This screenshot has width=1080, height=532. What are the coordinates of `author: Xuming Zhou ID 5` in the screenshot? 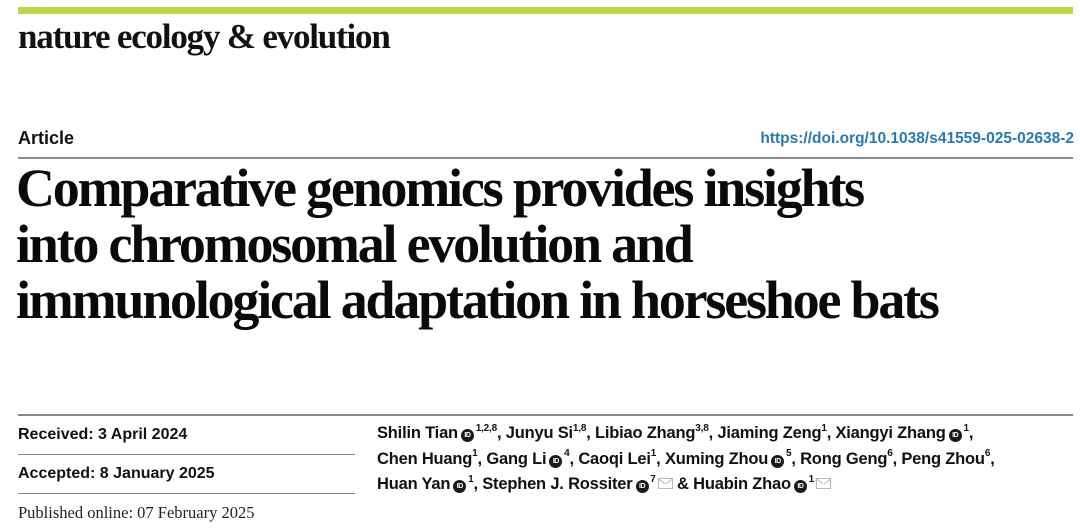 It's located at (728, 458).